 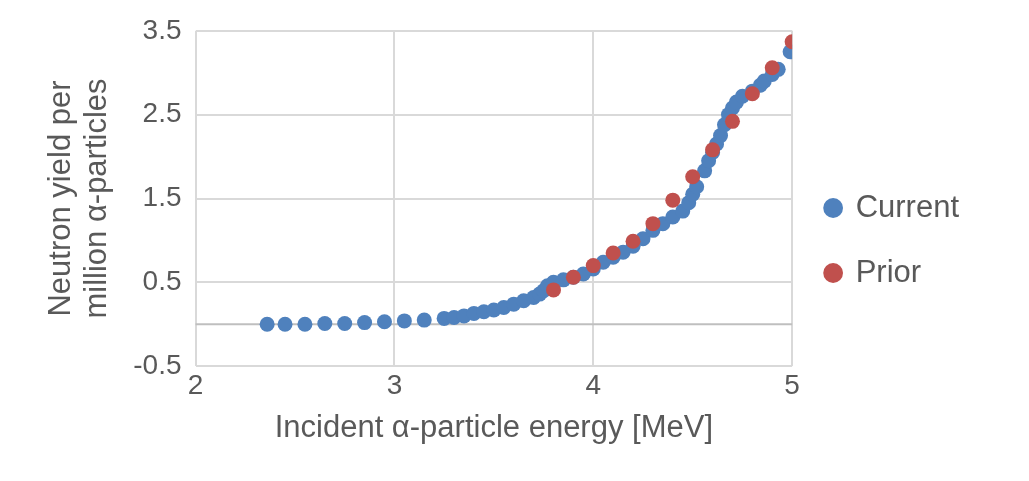 What do you see at coordinates (162, 281) in the screenshot?
I see `y-tick-label: 0.5` at bounding box center [162, 281].